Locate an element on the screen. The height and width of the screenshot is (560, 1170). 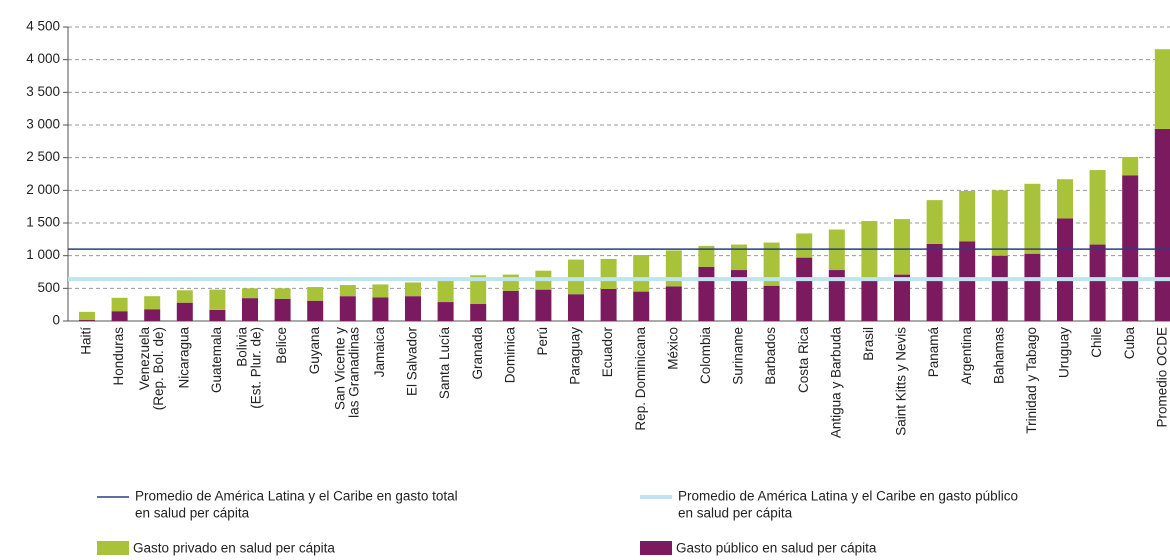
x-tick-label: San Vicente y is located at coordinates (339, 368).